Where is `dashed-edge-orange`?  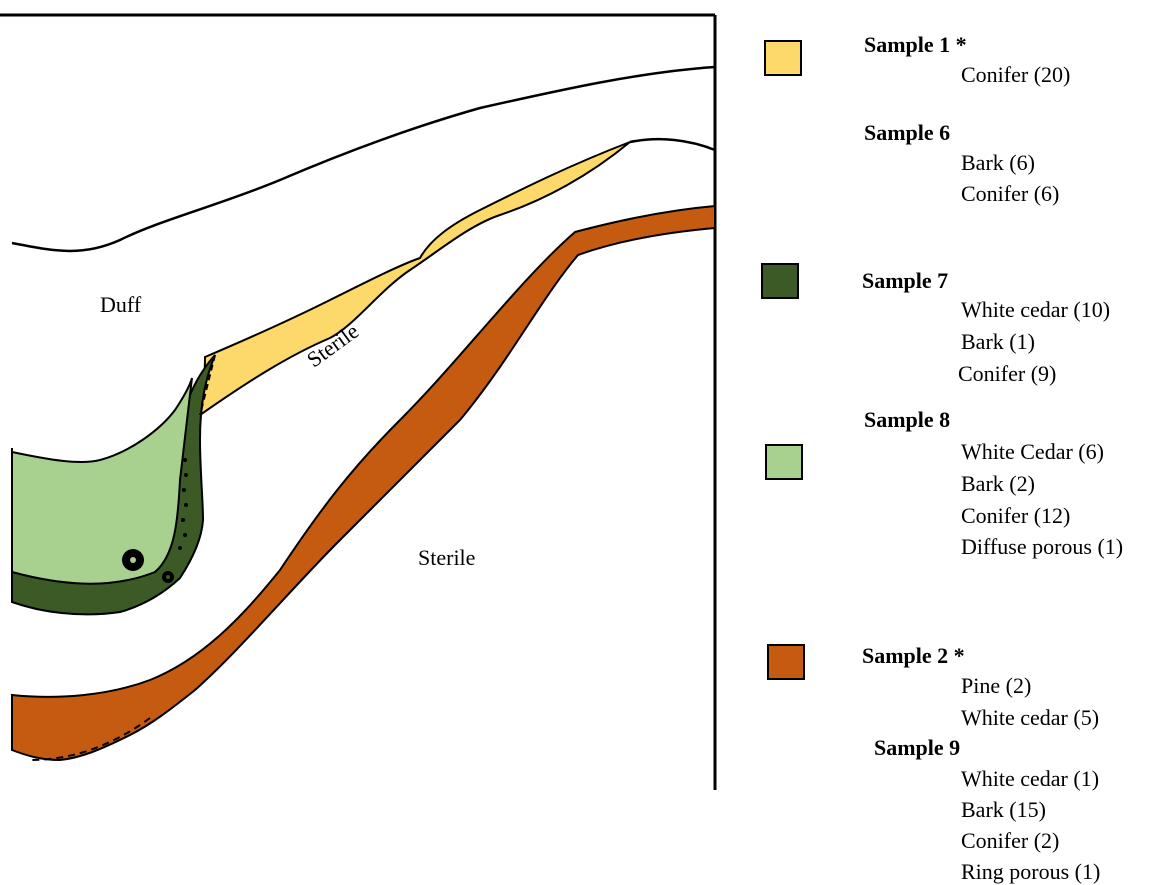 dashed-edge-orange is located at coordinates (90, 739).